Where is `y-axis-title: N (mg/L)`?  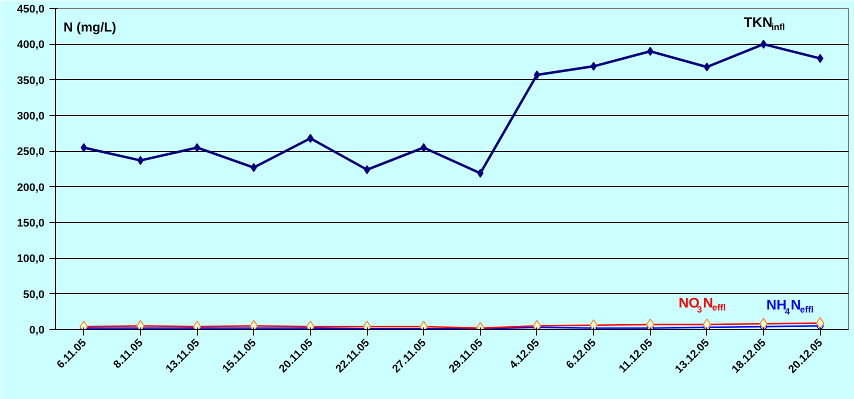
y-axis-title: N (mg/L) is located at coordinates (90, 27).